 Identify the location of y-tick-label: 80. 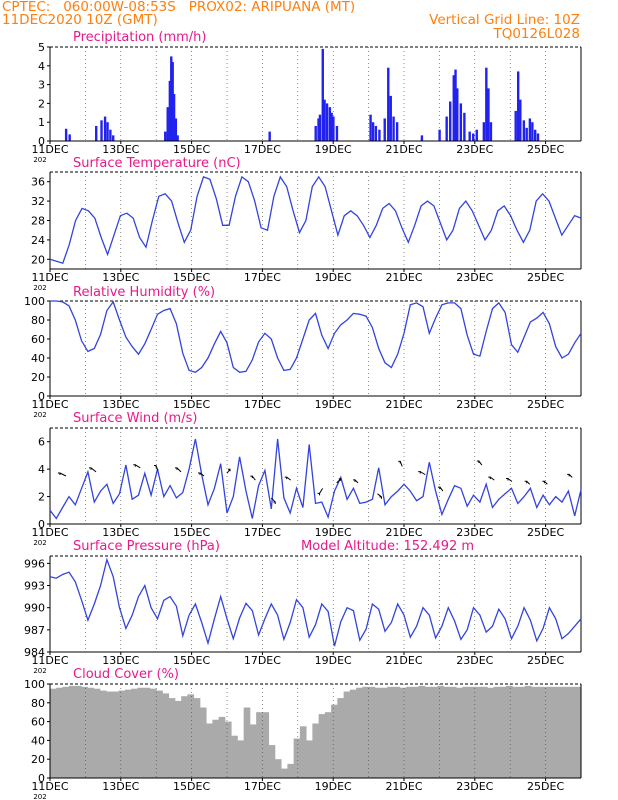
(38, 703).